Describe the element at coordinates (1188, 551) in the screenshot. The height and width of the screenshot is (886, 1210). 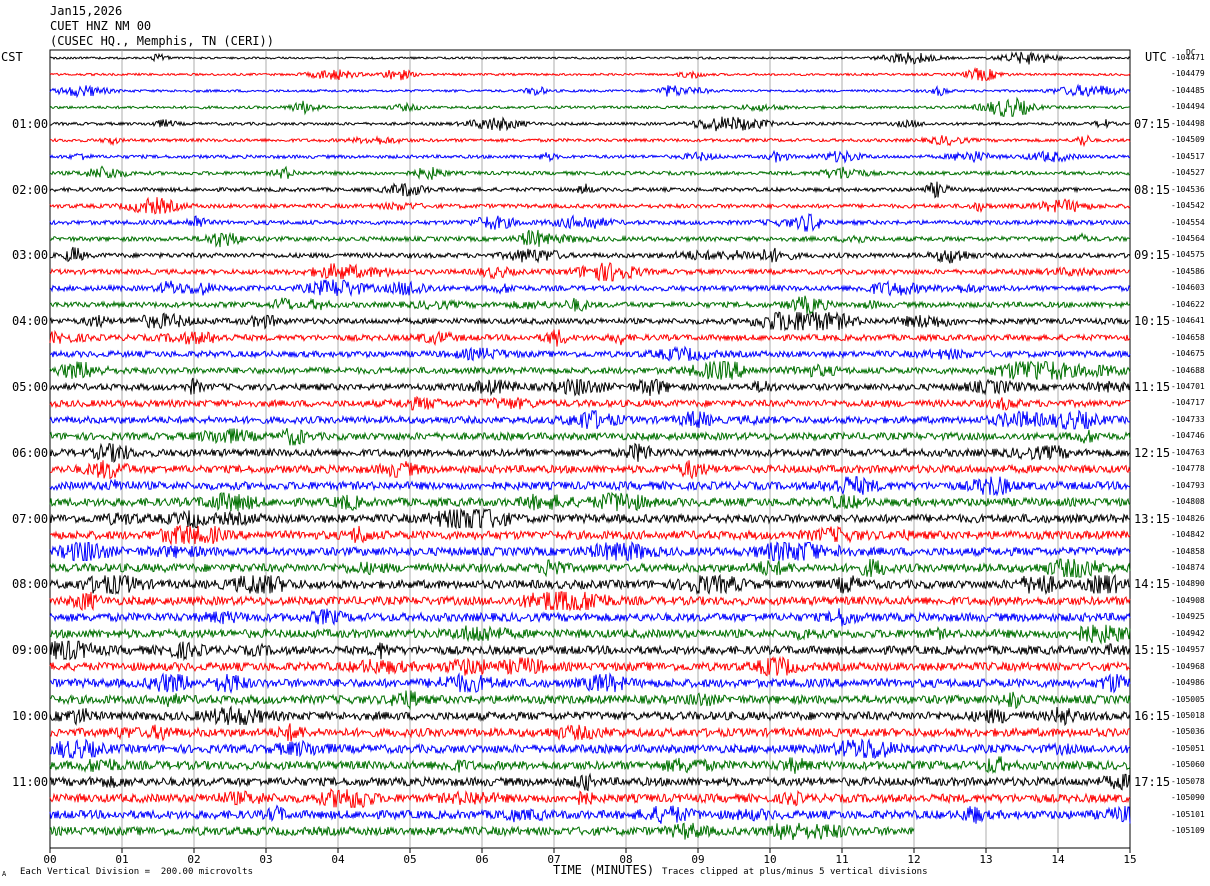
I see `trace-dc-offset: -104858` at that location.